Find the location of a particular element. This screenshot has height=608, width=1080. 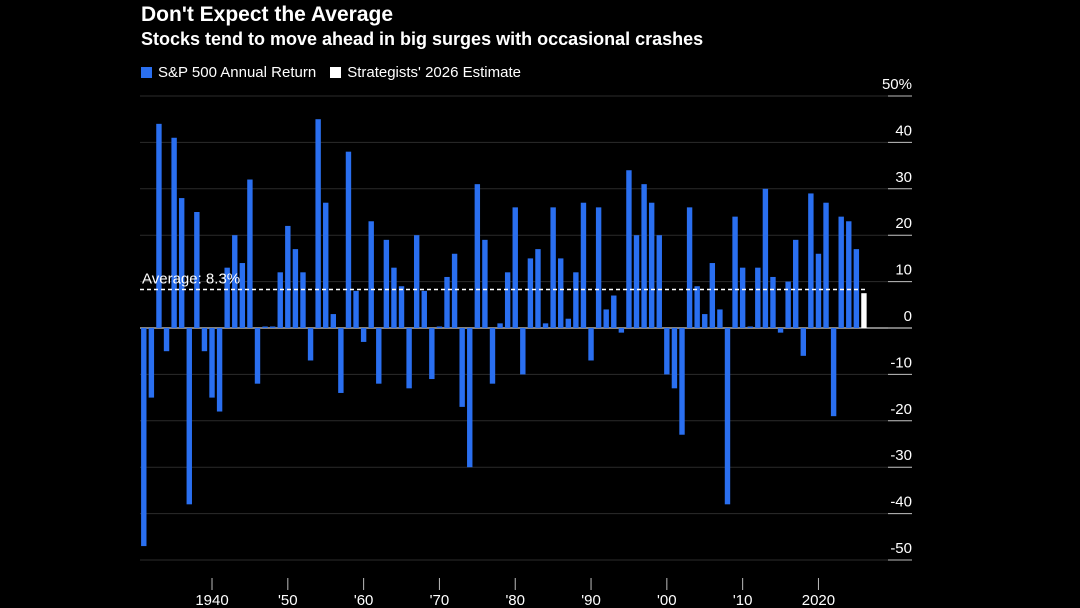

bar-1967 is located at coordinates (416, 281).